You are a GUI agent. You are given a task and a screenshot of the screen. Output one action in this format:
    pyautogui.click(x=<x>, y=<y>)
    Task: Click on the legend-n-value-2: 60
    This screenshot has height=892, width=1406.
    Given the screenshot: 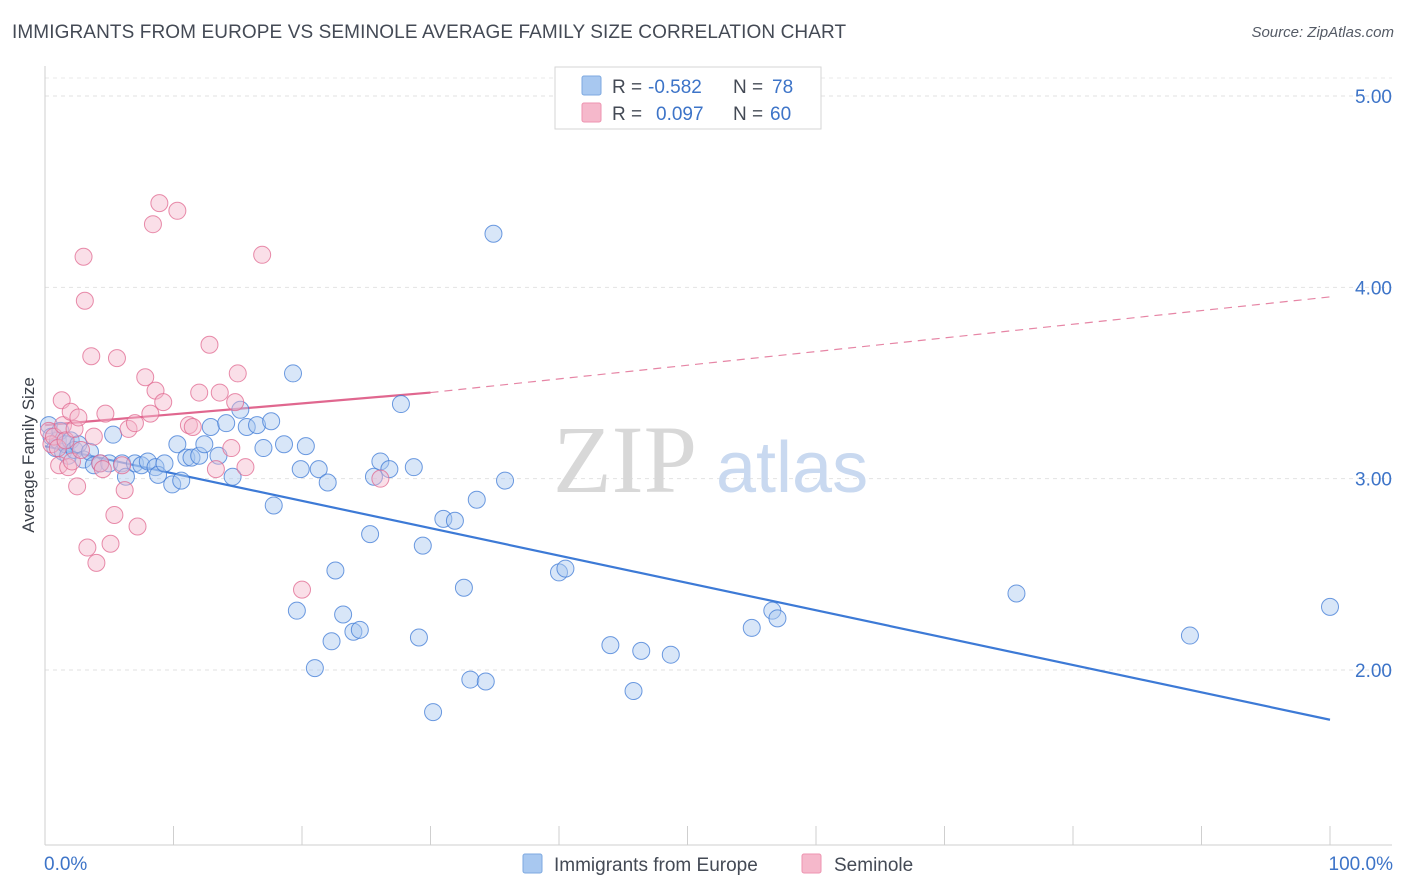 What is the action you would take?
    pyautogui.click(x=780, y=114)
    